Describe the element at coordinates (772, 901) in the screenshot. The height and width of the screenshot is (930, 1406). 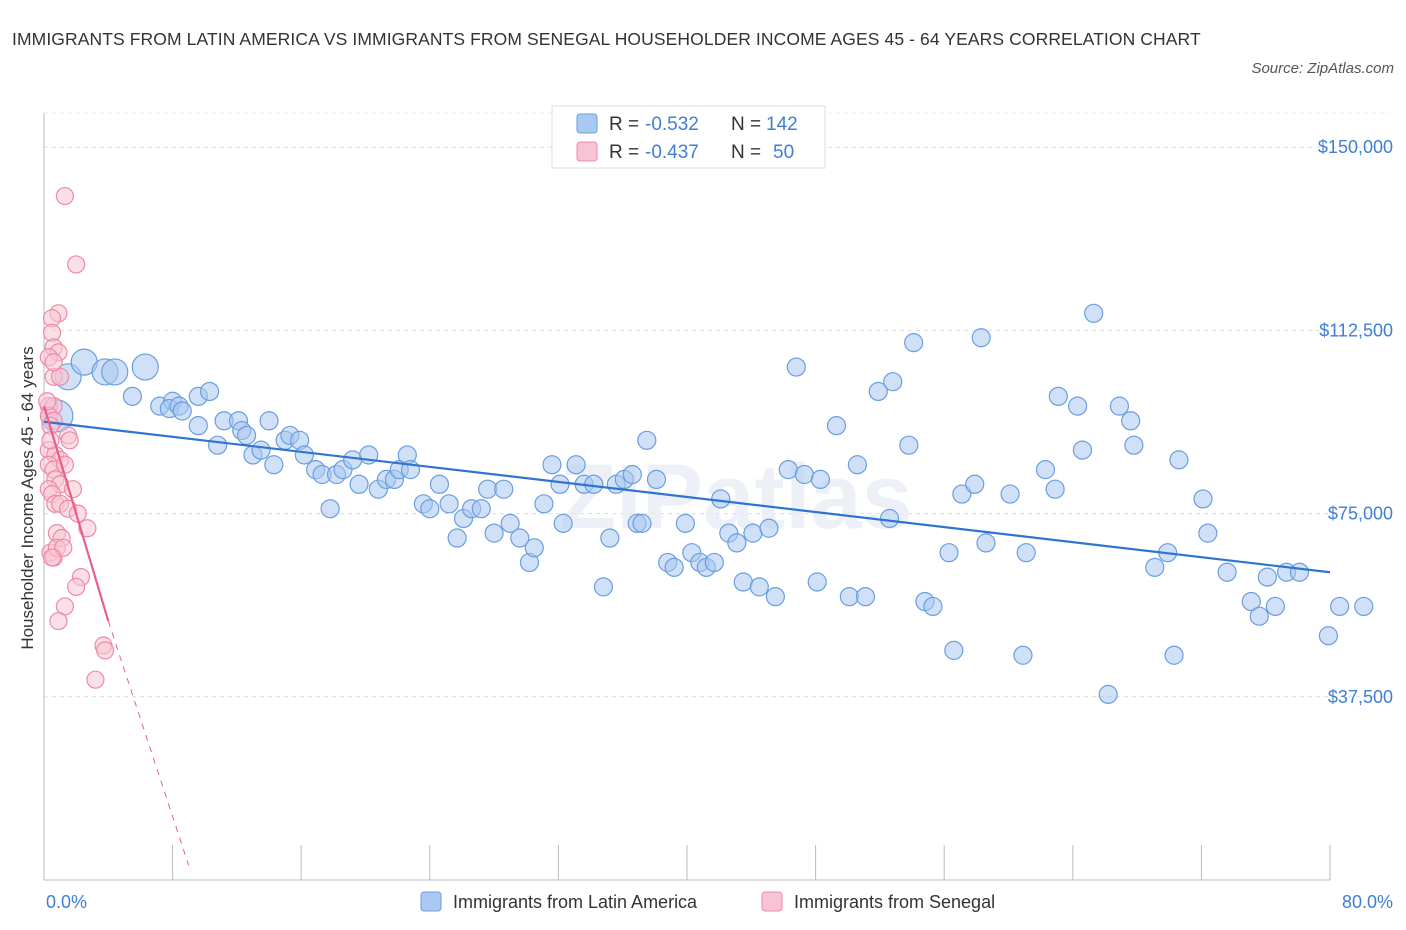
I see `legend-swatch-senegal` at that location.